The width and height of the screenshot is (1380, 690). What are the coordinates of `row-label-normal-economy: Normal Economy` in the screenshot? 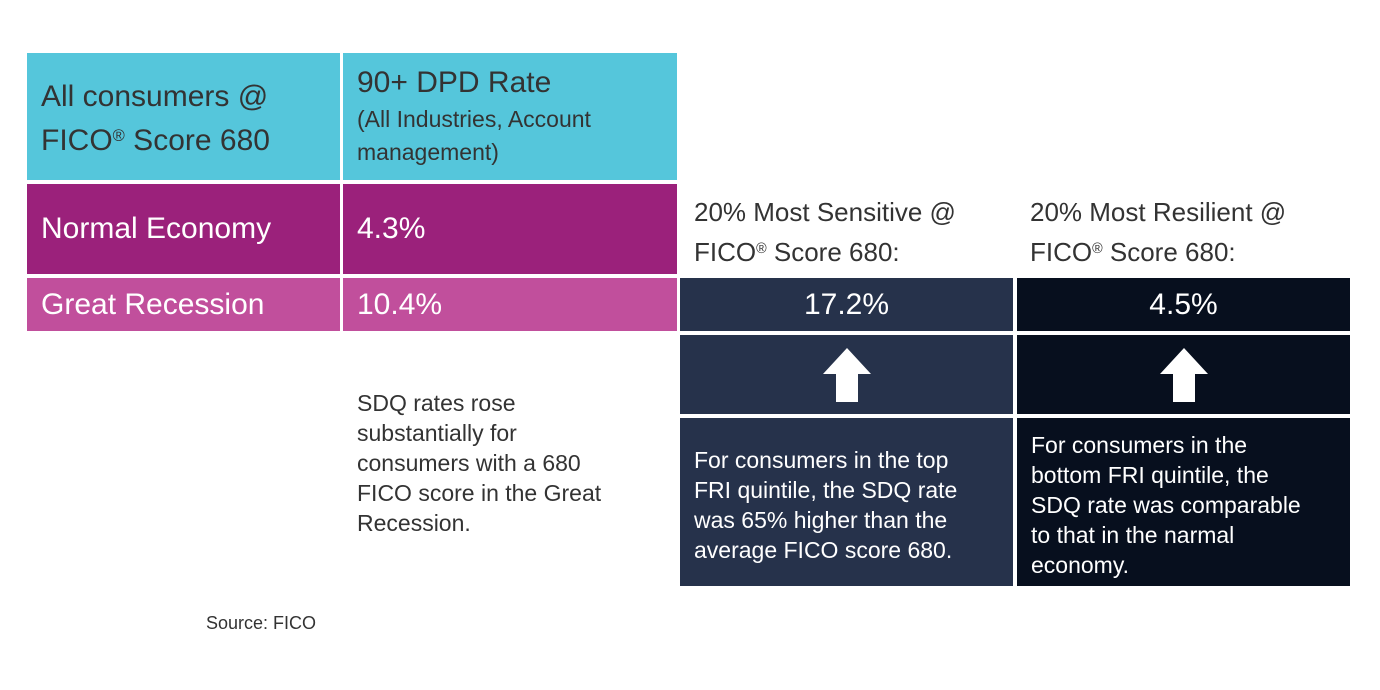 It's located at (183, 229).